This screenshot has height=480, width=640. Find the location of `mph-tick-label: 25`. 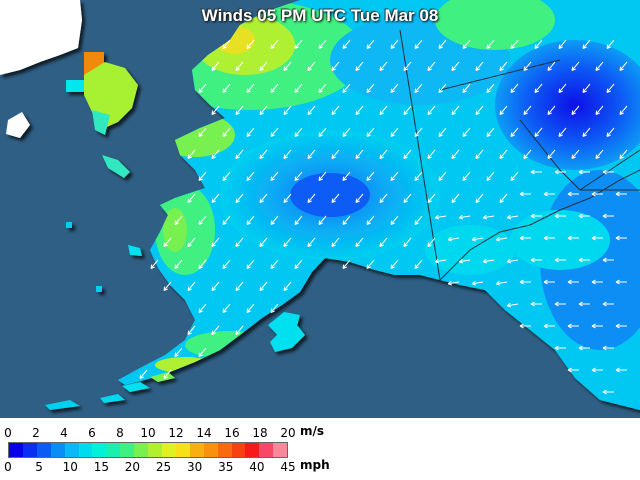

mph-tick-label: 25 is located at coordinates (163, 467).